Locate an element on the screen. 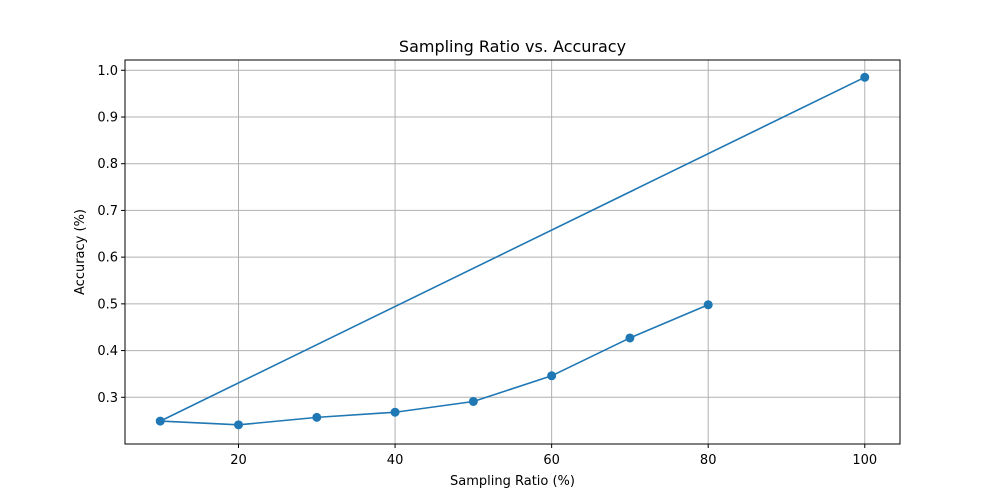 The height and width of the screenshot is (500, 1000). x-tick-label: 40 is located at coordinates (395, 460).